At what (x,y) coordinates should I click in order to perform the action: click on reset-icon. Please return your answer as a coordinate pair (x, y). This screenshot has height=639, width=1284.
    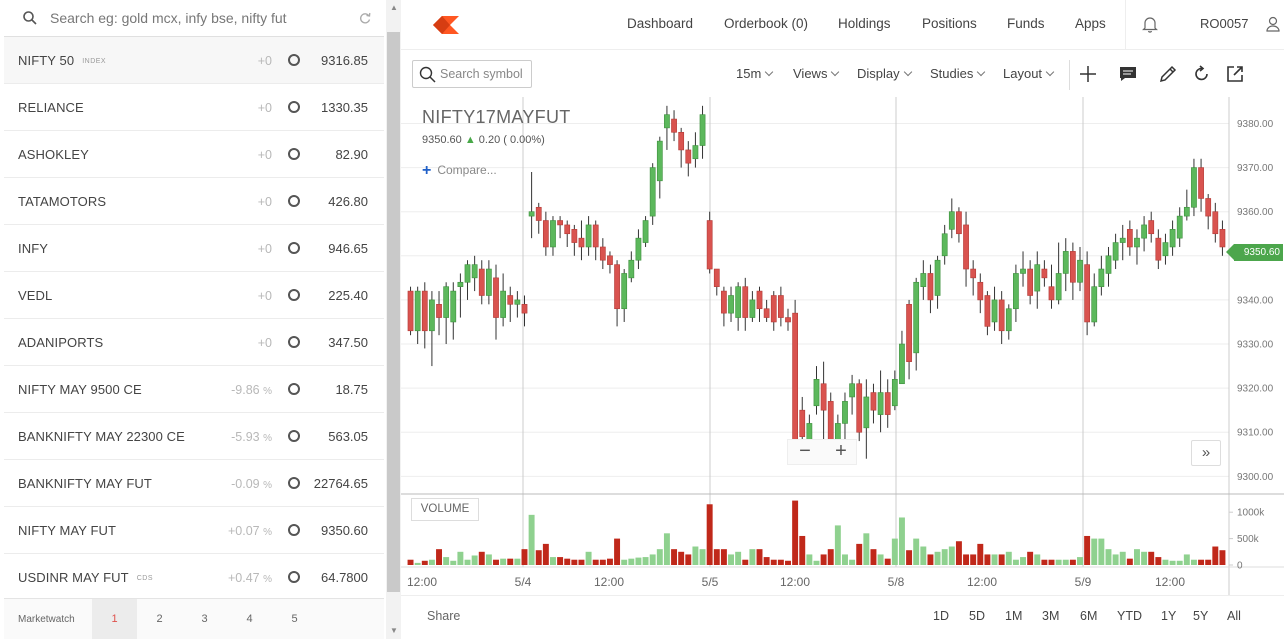
    Looking at the image, I should click on (1202, 74).